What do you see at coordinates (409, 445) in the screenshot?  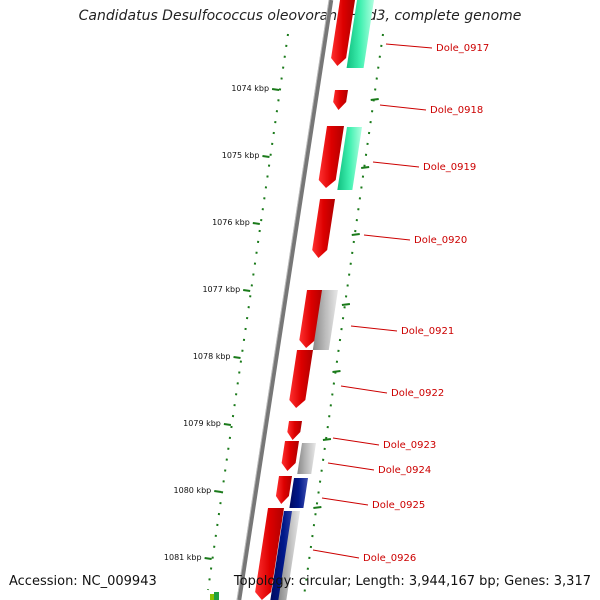 I see `gene-label: Dole_0923` at bounding box center [409, 445].